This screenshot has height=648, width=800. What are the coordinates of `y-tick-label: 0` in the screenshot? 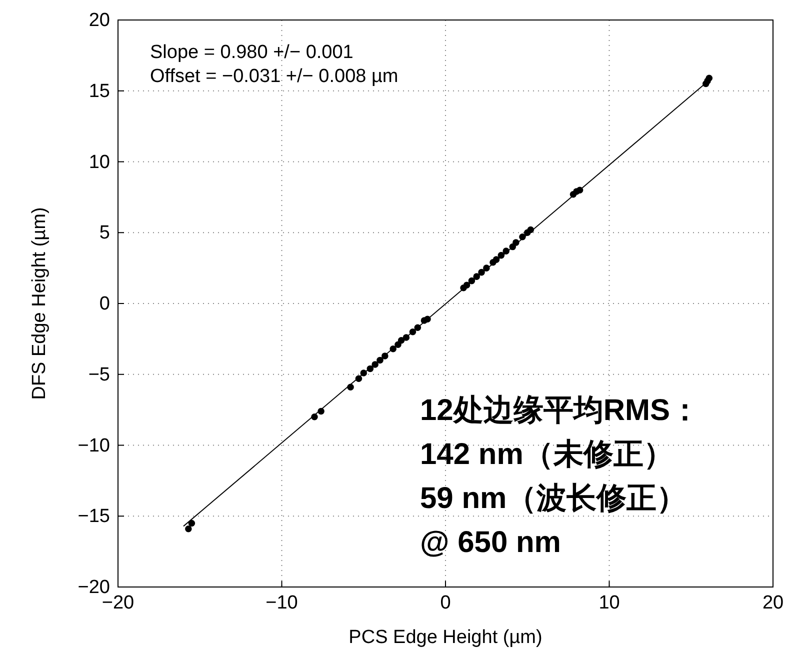 It's located at (104, 304).